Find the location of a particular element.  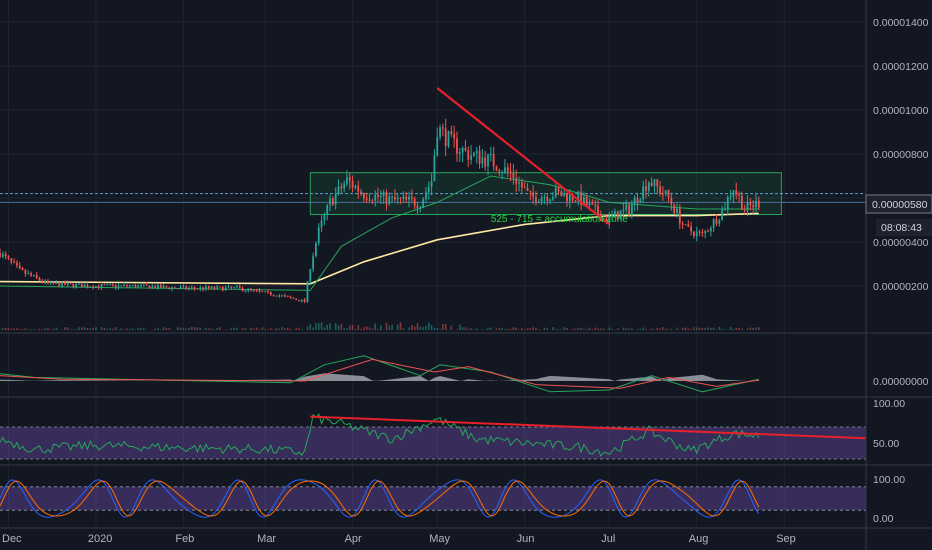

stoch-k-line is located at coordinates (380, 498).